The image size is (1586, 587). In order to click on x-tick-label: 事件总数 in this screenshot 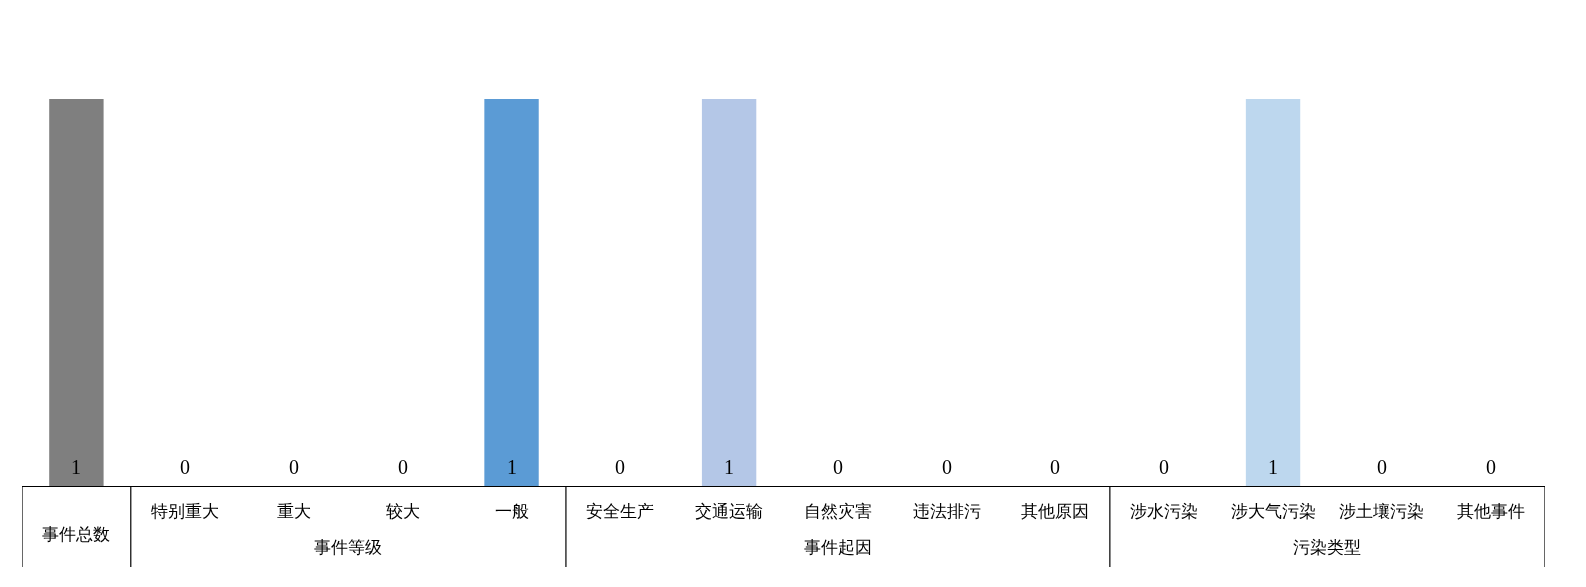, I will do `click(76, 534)`.